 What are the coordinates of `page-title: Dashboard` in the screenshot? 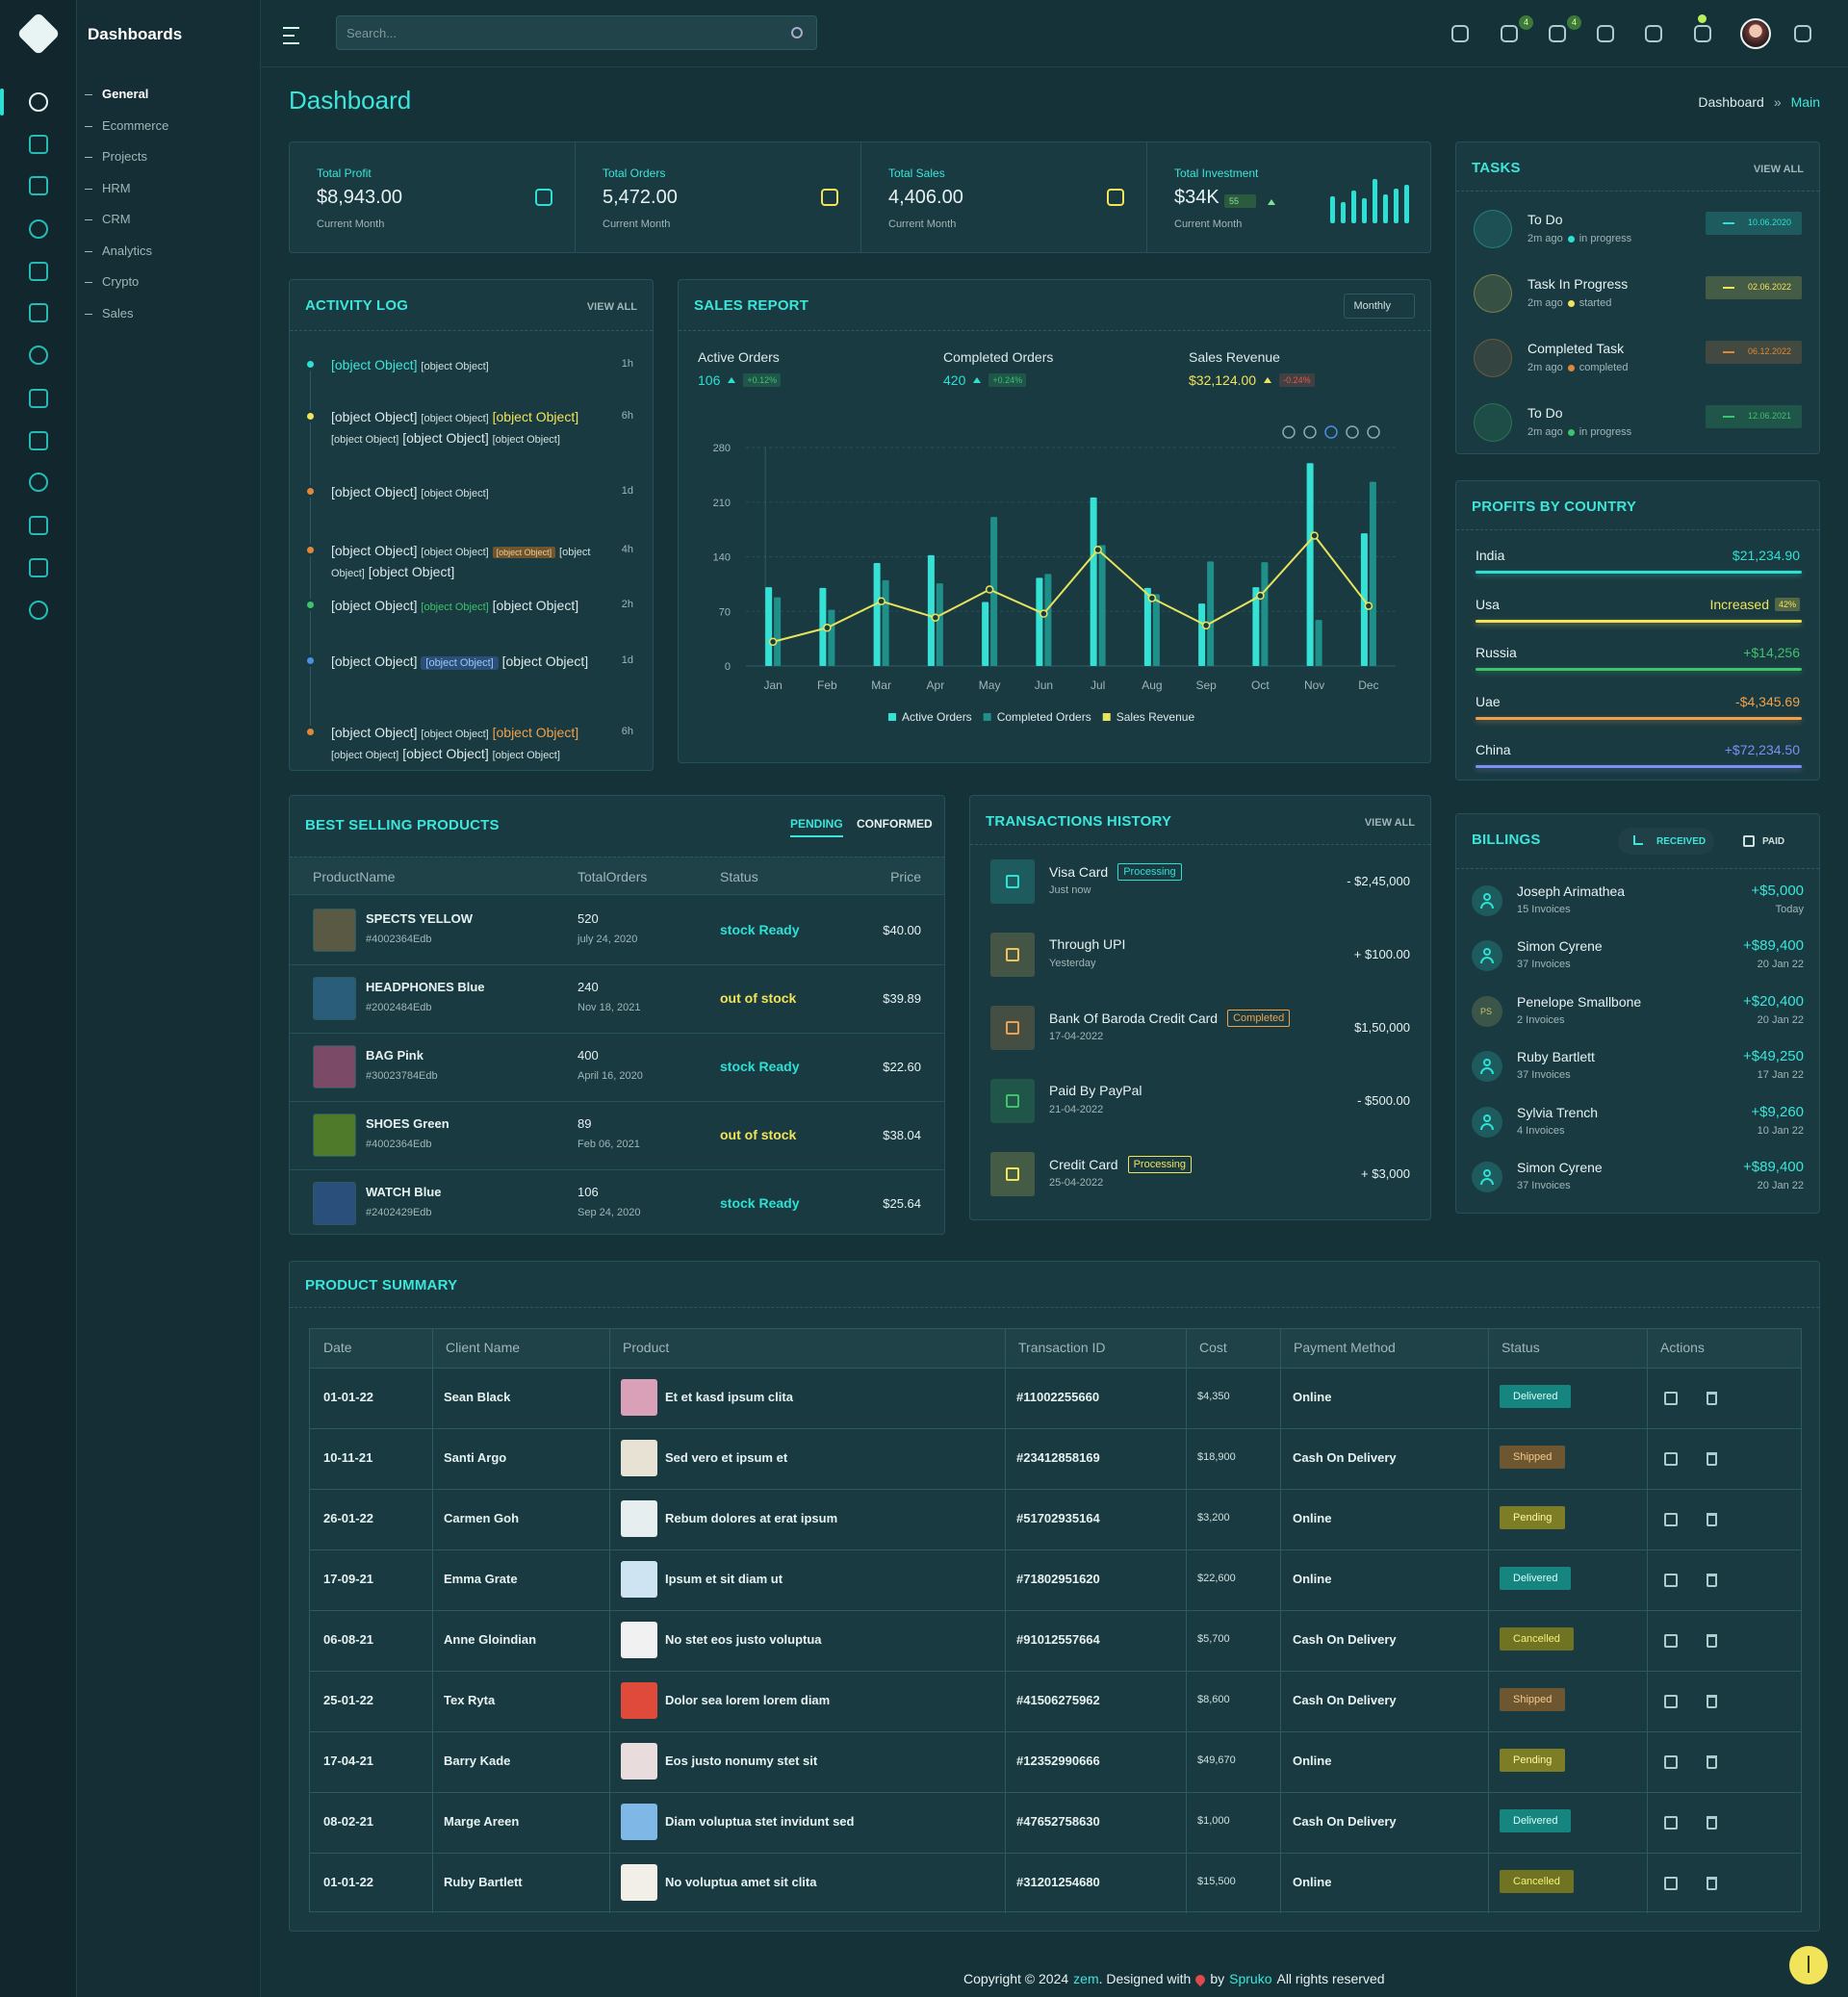 It's located at (350, 101).